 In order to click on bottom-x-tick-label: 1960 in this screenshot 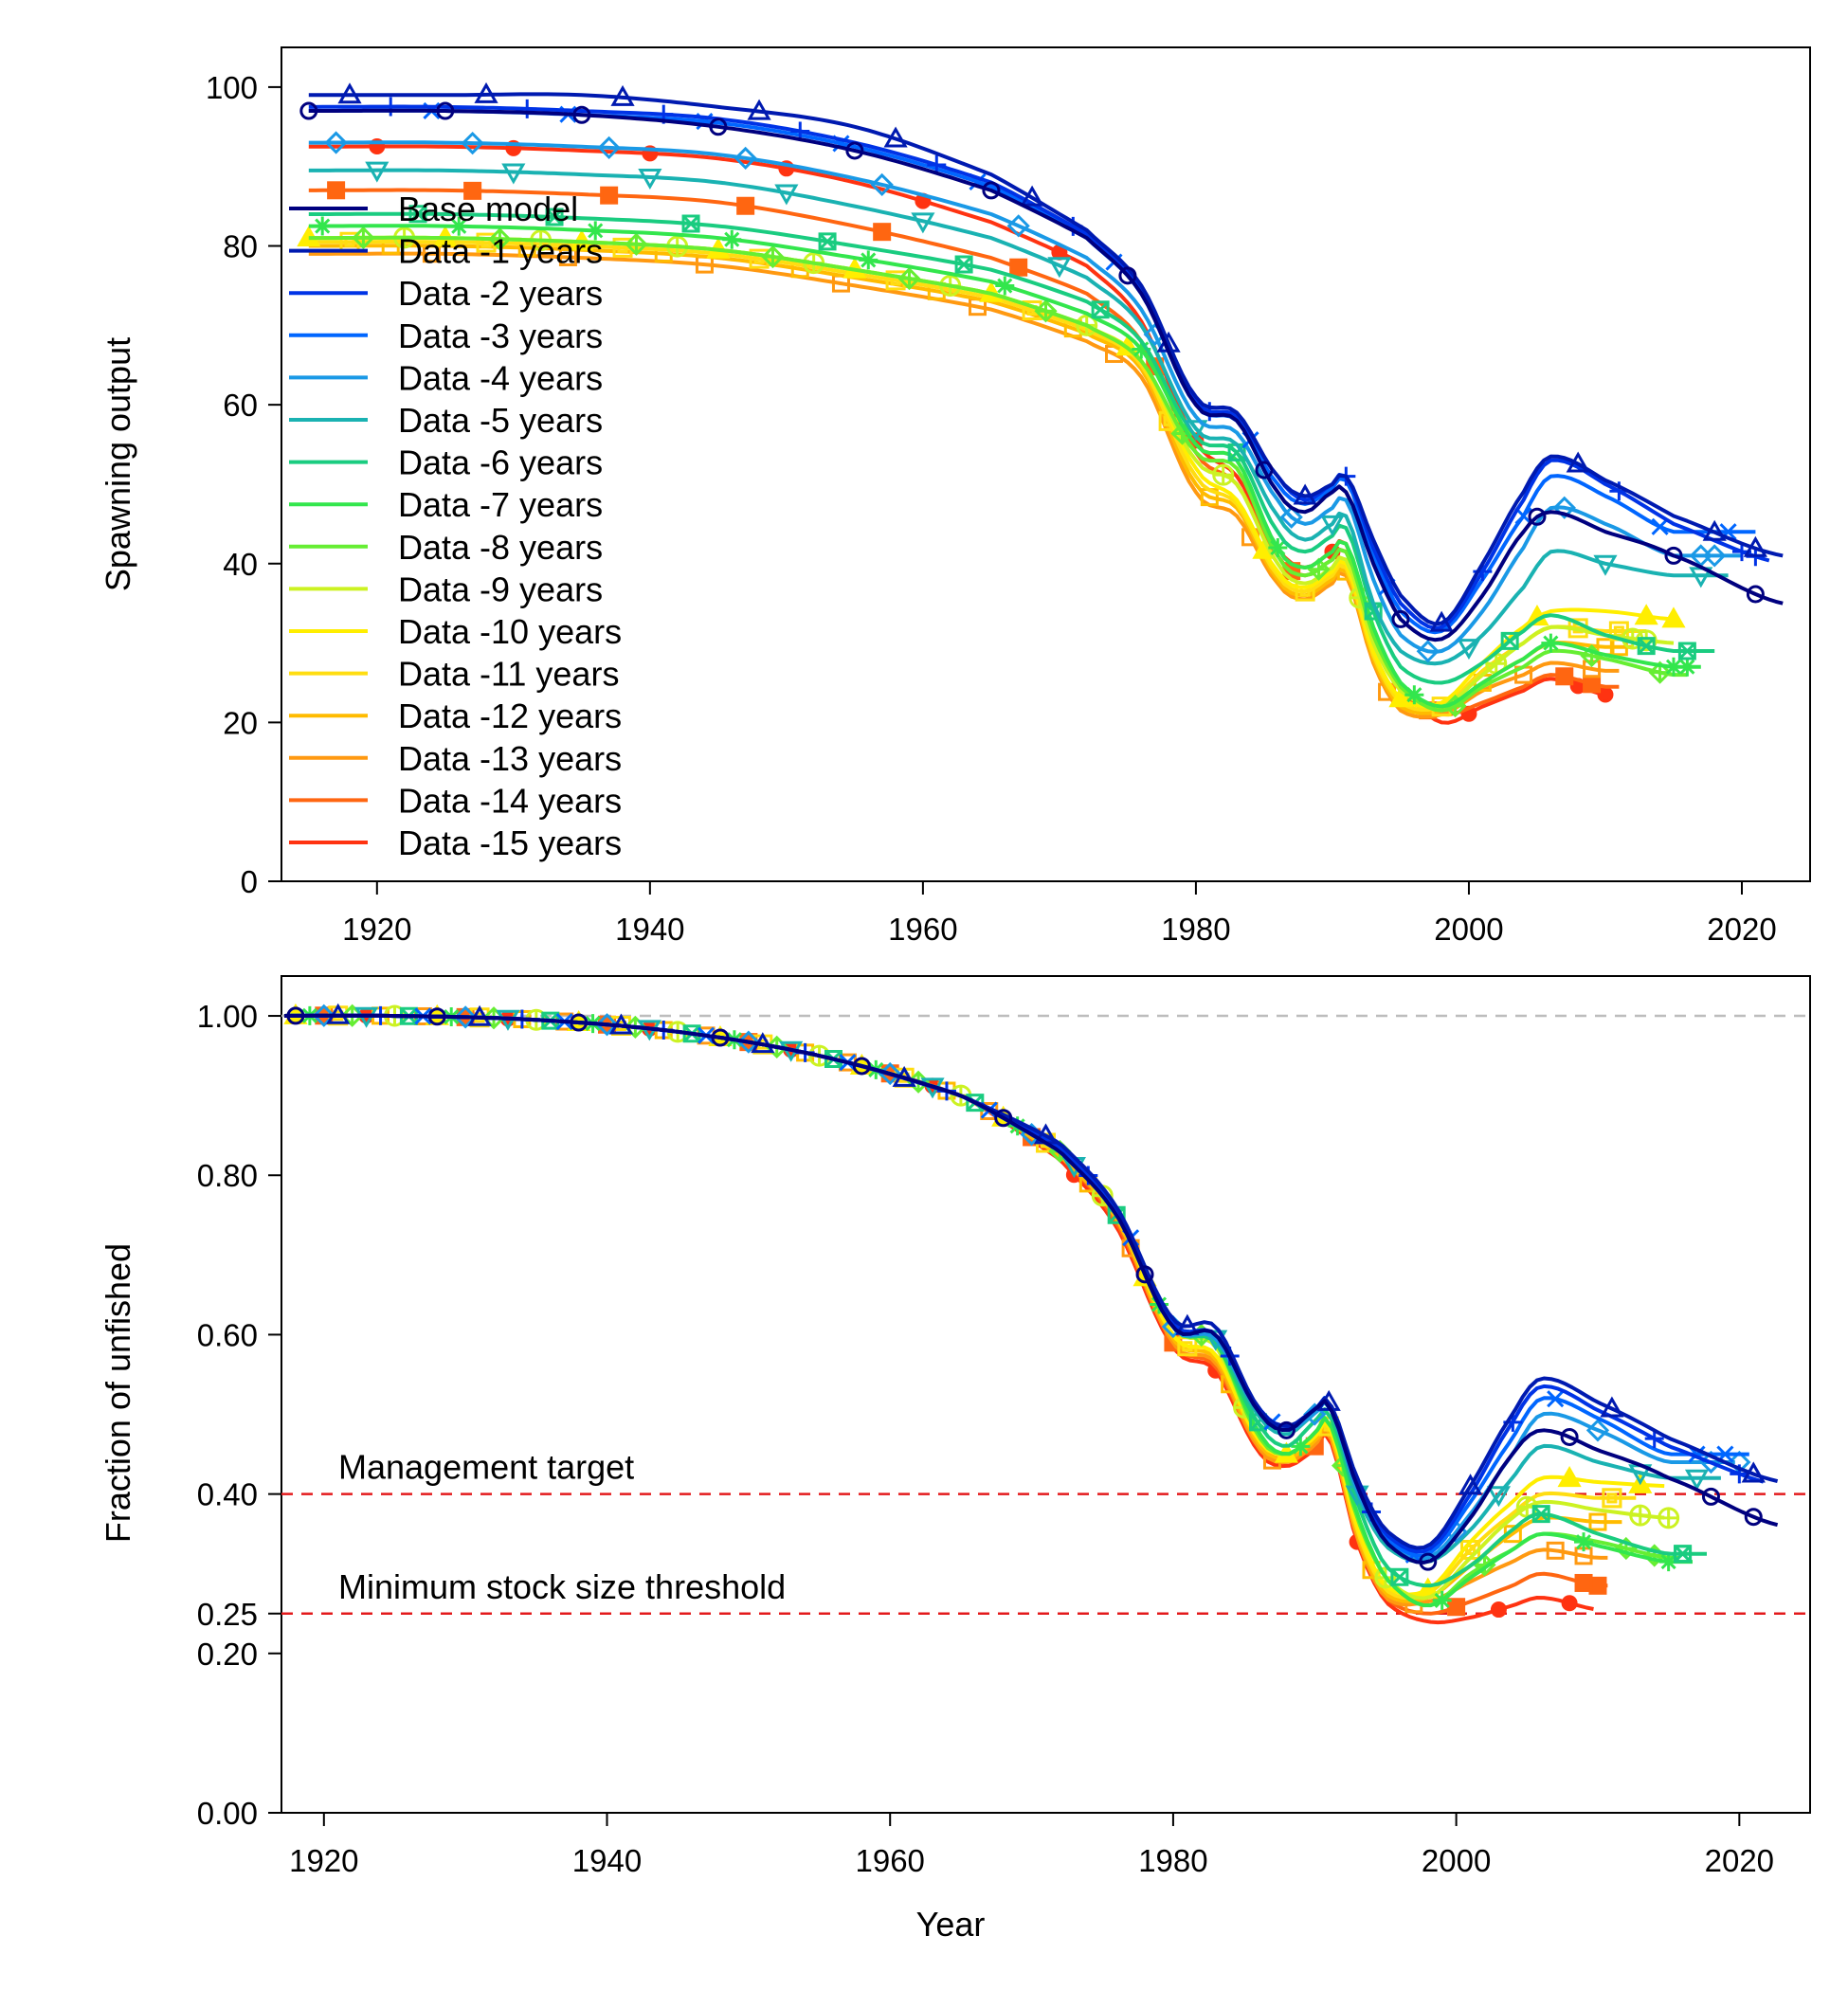, I will do `click(890, 1860)`.